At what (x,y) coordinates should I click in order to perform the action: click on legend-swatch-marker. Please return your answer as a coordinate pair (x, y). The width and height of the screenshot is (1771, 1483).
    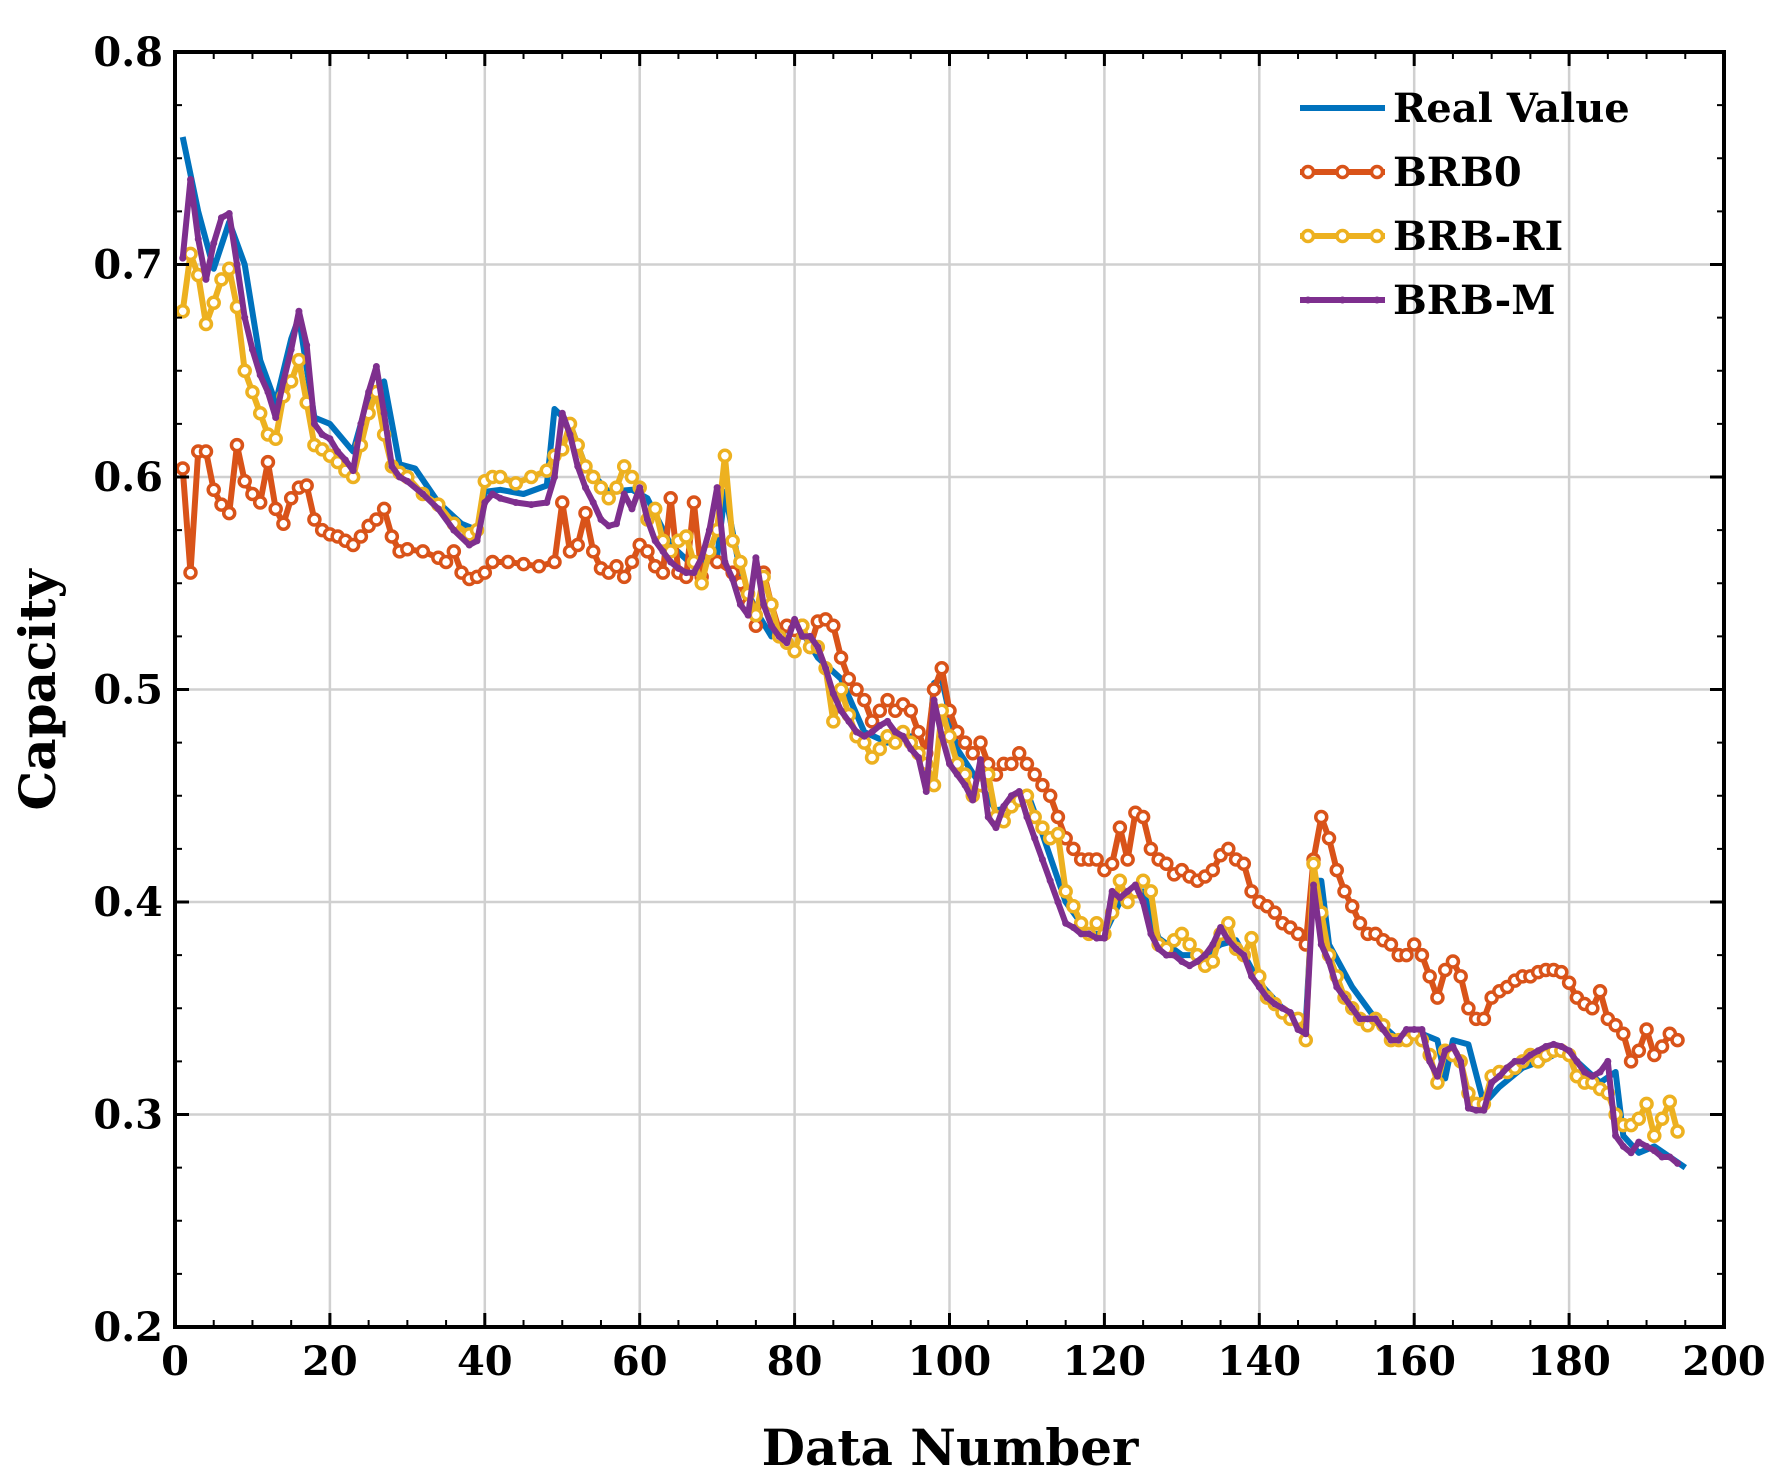
    Looking at the image, I should click on (1308, 236).